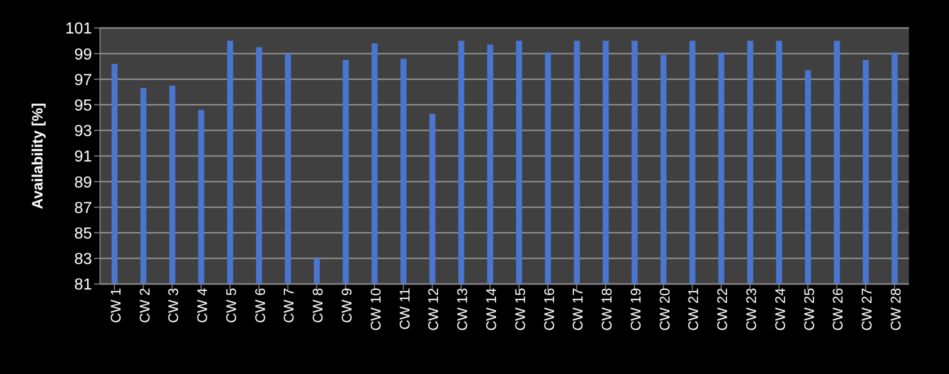  I want to click on y-axis-title: Availability [%], so click(37, 156).